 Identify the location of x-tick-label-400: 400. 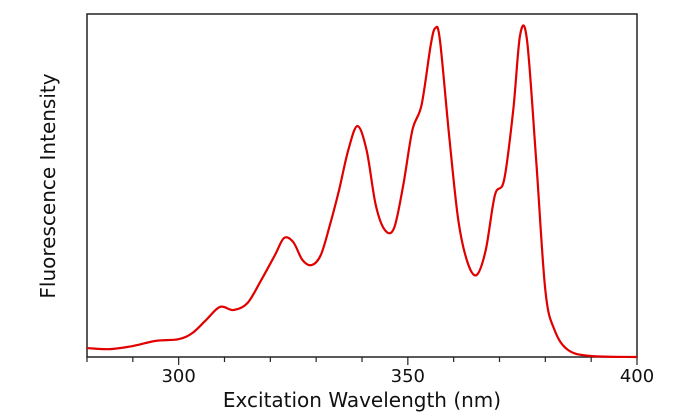
(637, 376).